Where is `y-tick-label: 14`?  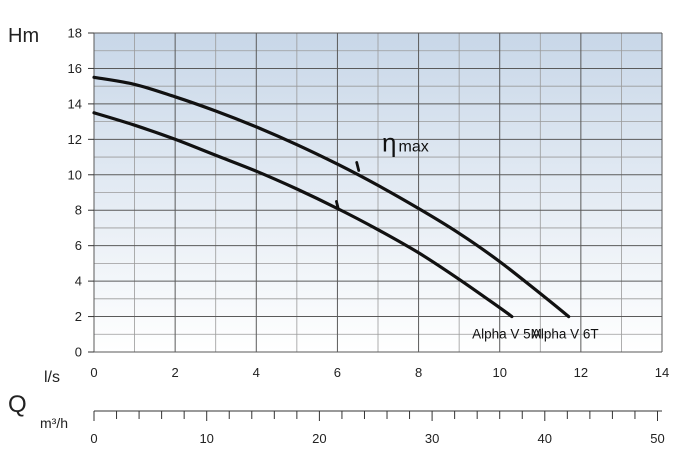
y-tick-label: 14 is located at coordinates (75, 103).